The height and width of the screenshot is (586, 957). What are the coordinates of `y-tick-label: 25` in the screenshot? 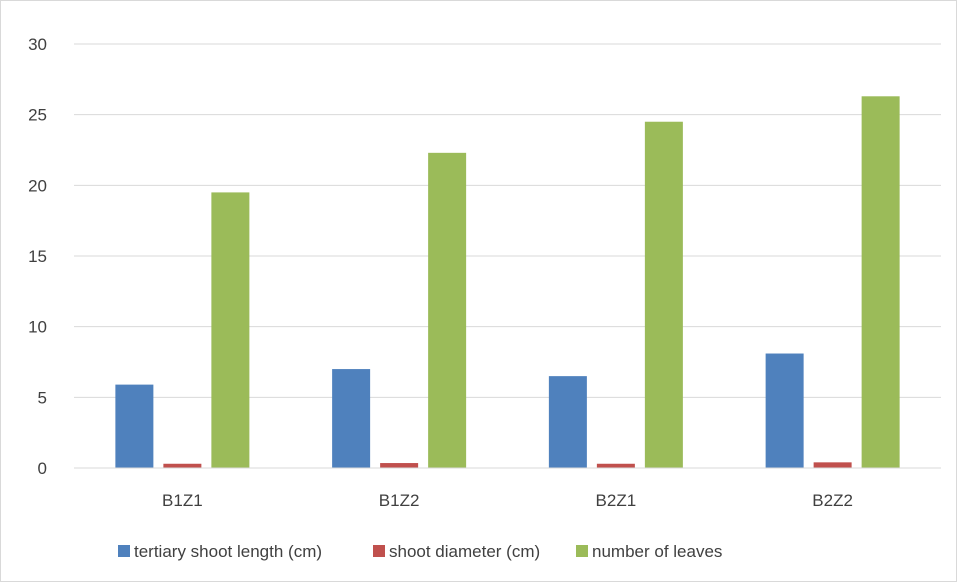 It's located at (37, 115).